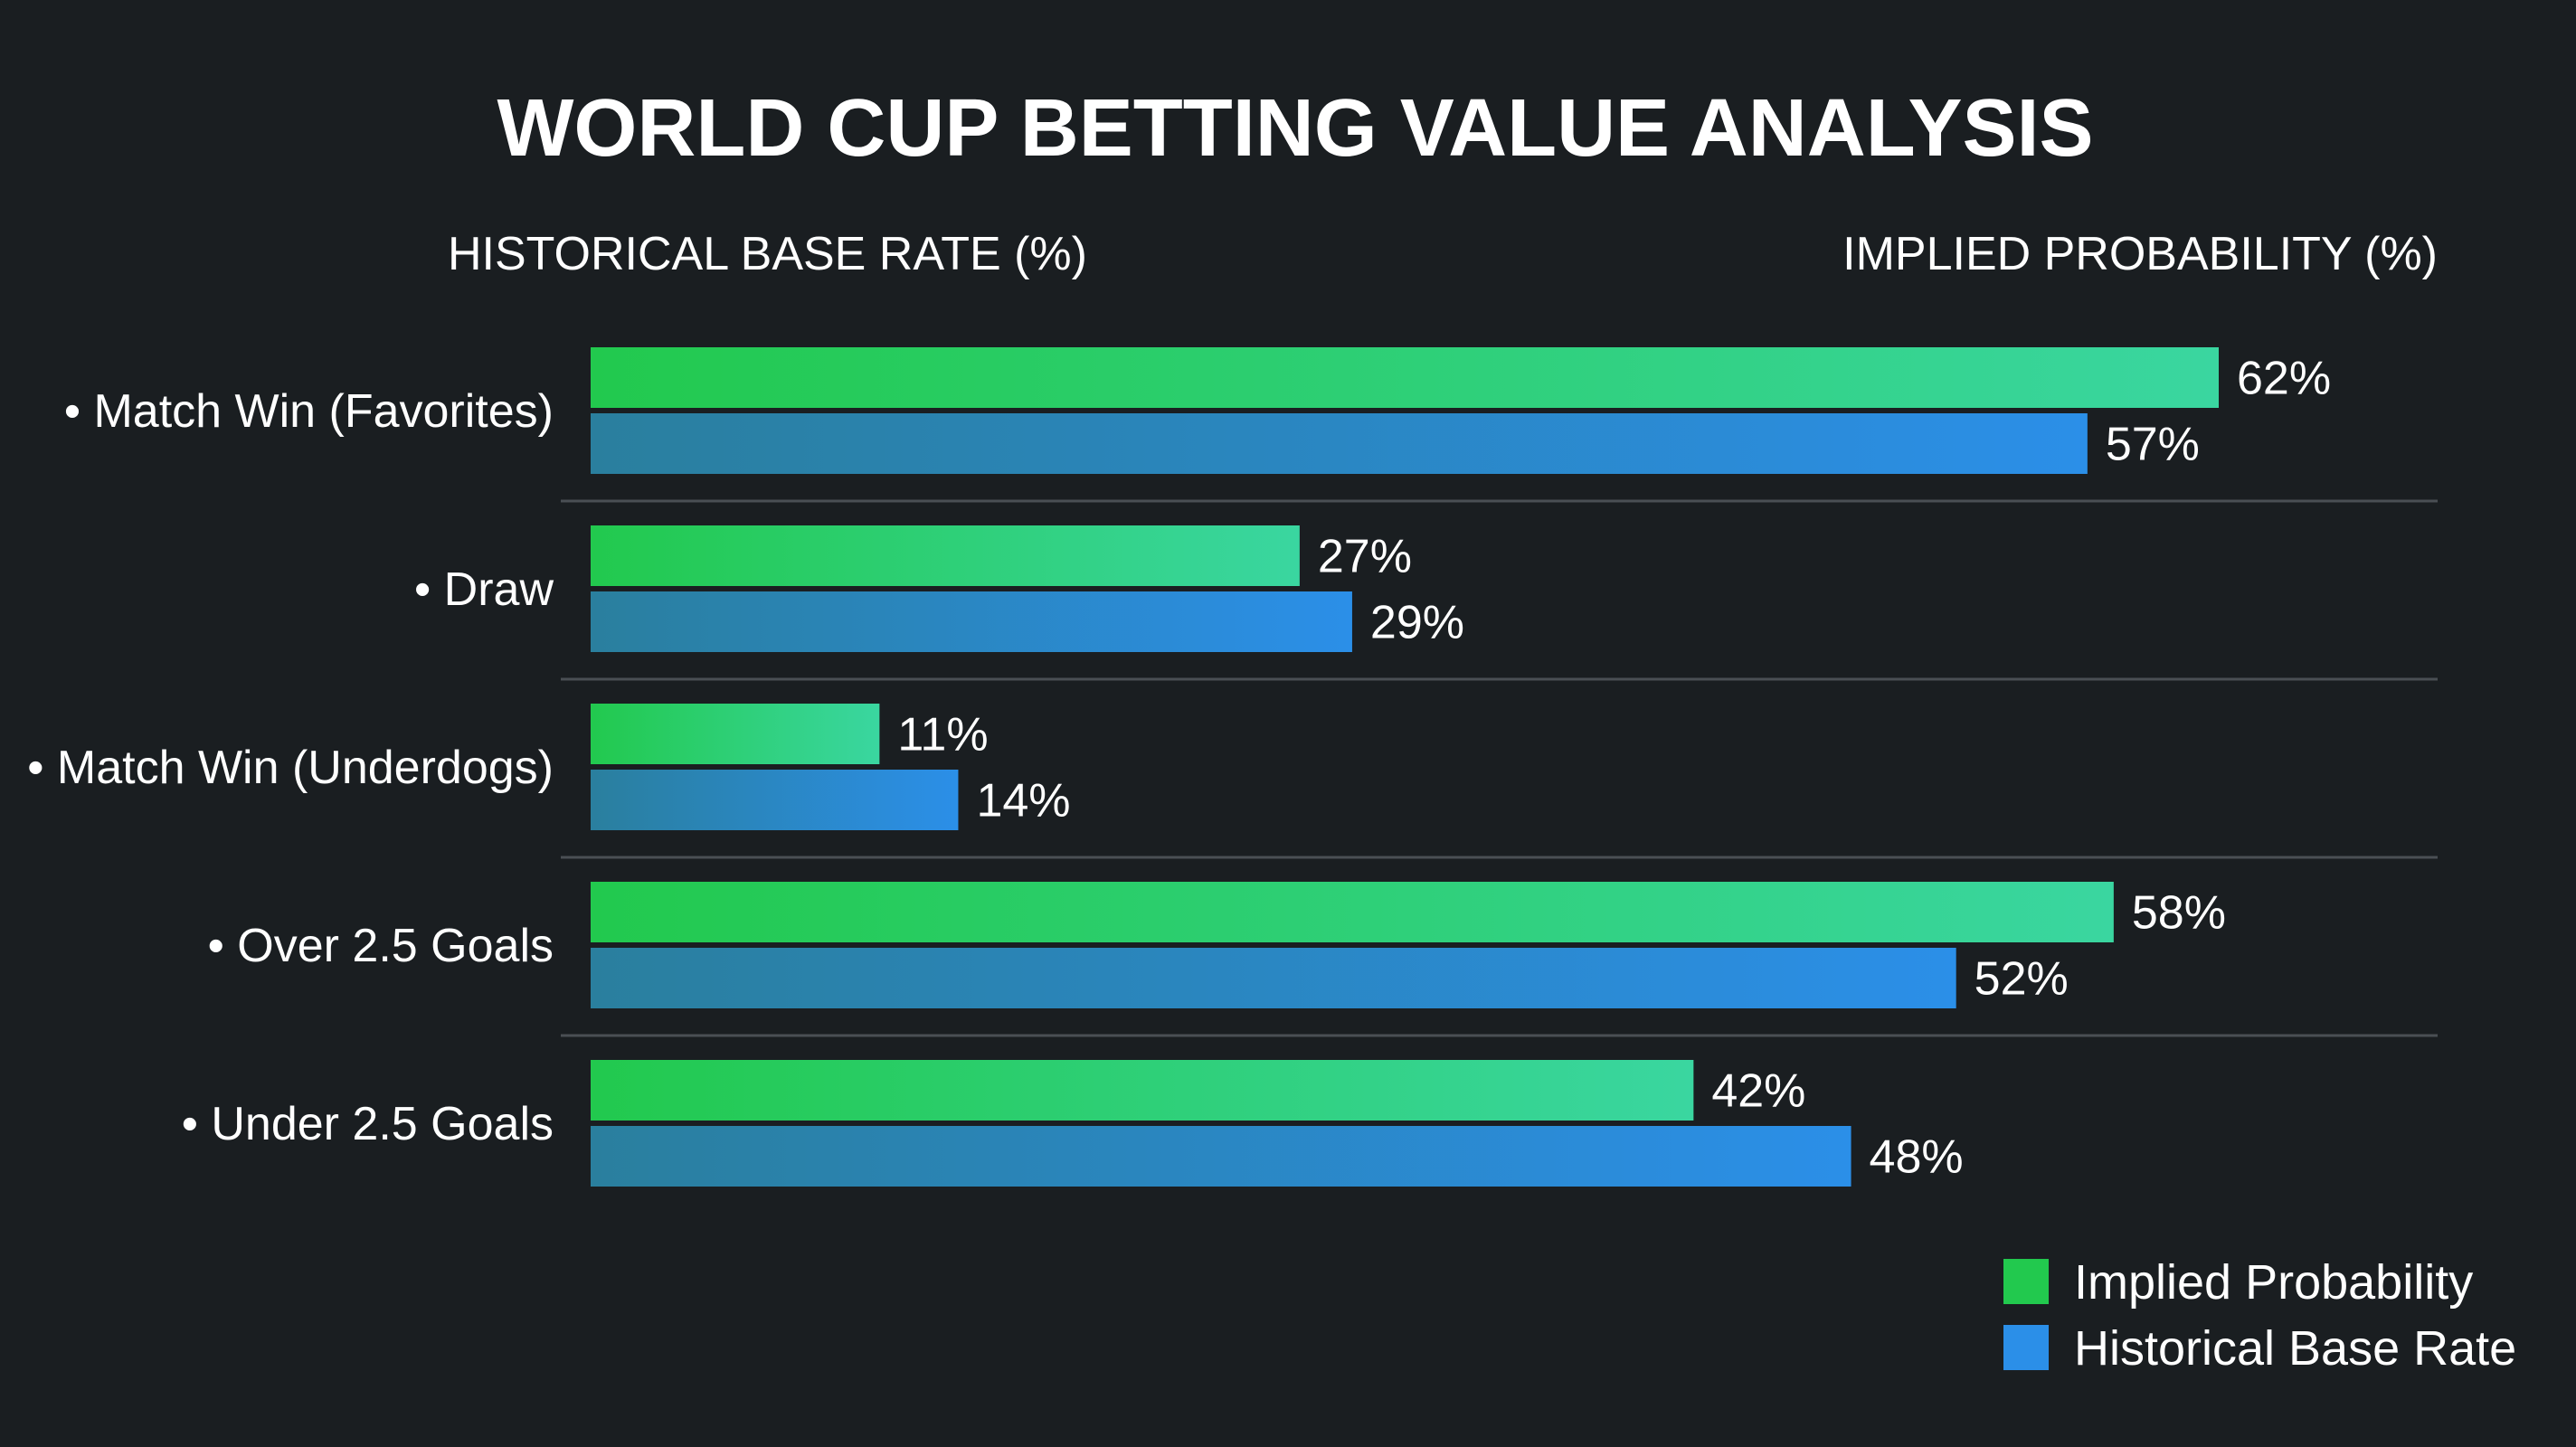 Image resolution: width=2576 pixels, height=1447 pixels. Describe the element at coordinates (484, 589) in the screenshot. I see `category-label: • Draw` at that location.